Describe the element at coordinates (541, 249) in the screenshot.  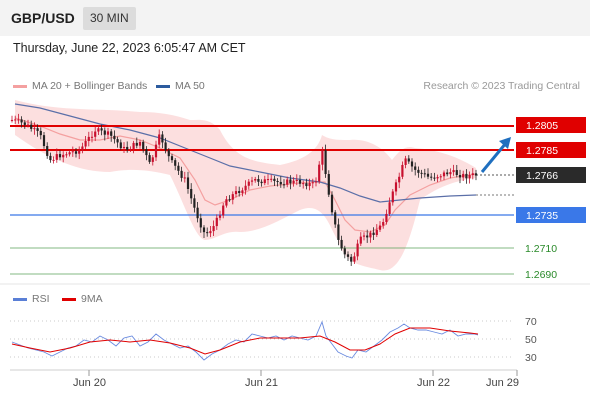
I see `target-label-1: 1.2710` at that location.